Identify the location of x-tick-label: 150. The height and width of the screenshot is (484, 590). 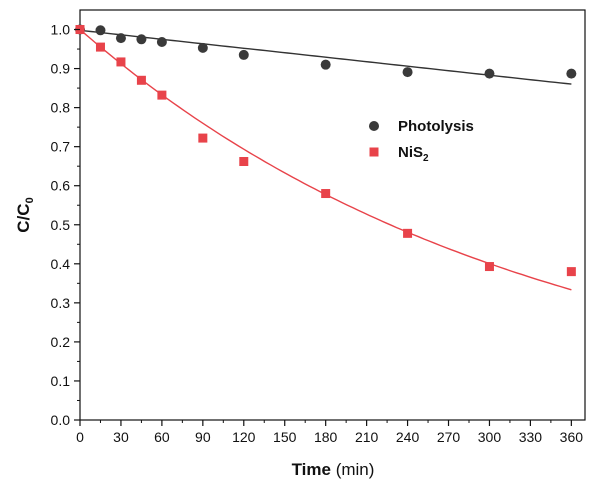
(285, 437).